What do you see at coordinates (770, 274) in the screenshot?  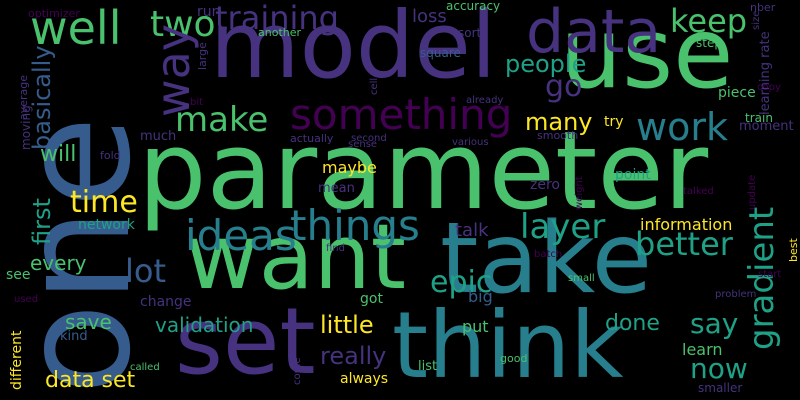 I see `cloud-word-start: start` at bounding box center [770, 274].